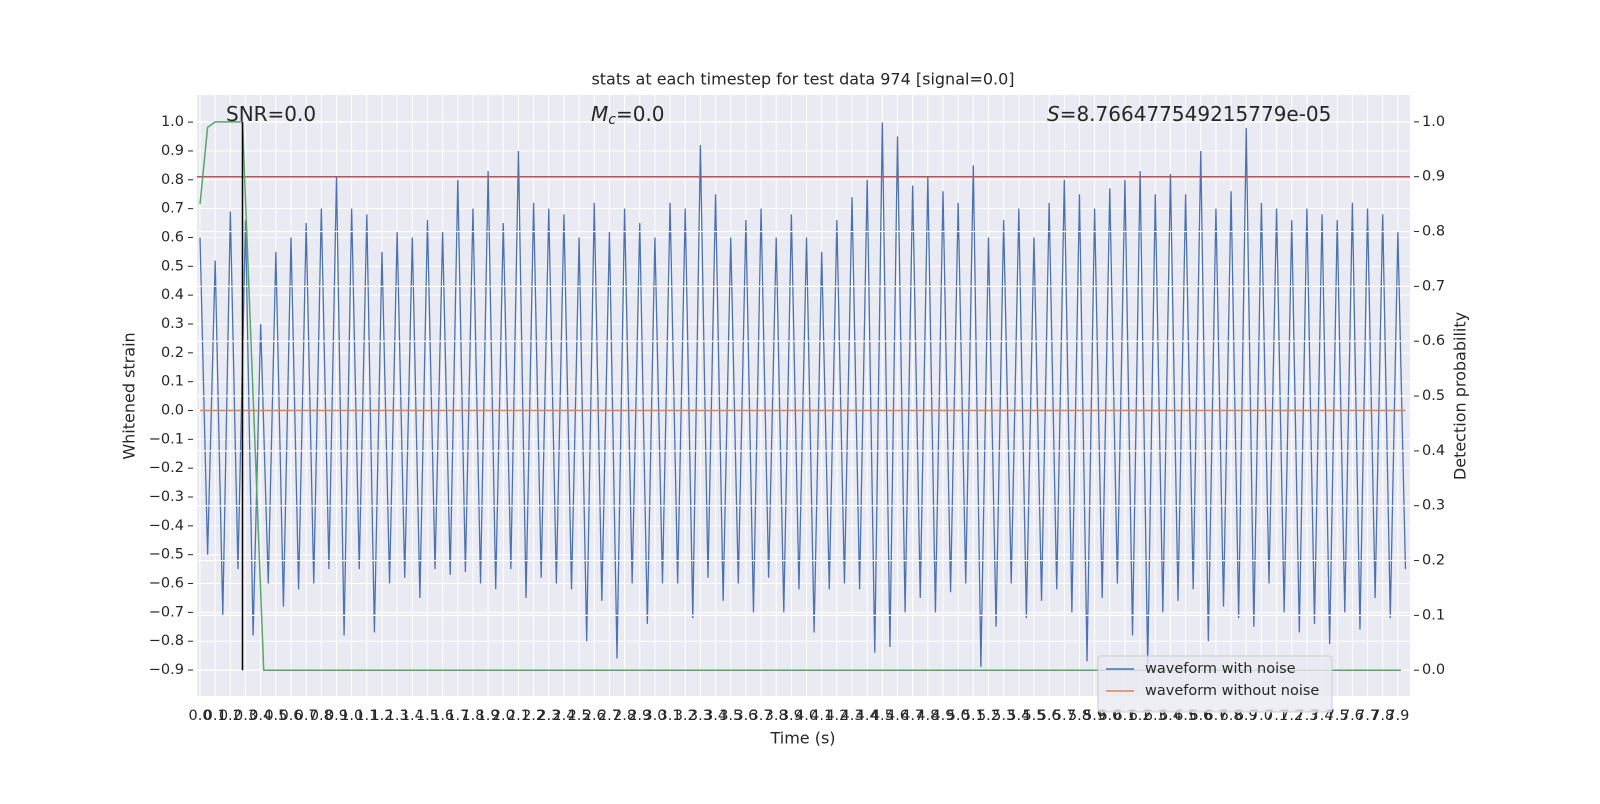 The height and width of the screenshot is (804, 1600). What do you see at coordinates (166, 670) in the screenshot?
I see `y-tick-label: −0.9` at bounding box center [166, 670].